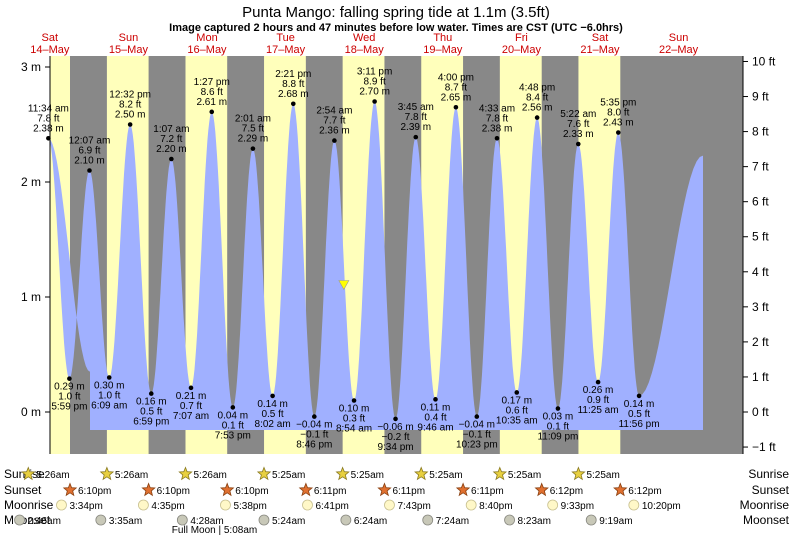 Image resolution: width=793 pixels, height=537 pixels. Describe the element at coordinates (477, 445) in the screenshot. I see `tide-label-time: 10:23 pm` at that location.